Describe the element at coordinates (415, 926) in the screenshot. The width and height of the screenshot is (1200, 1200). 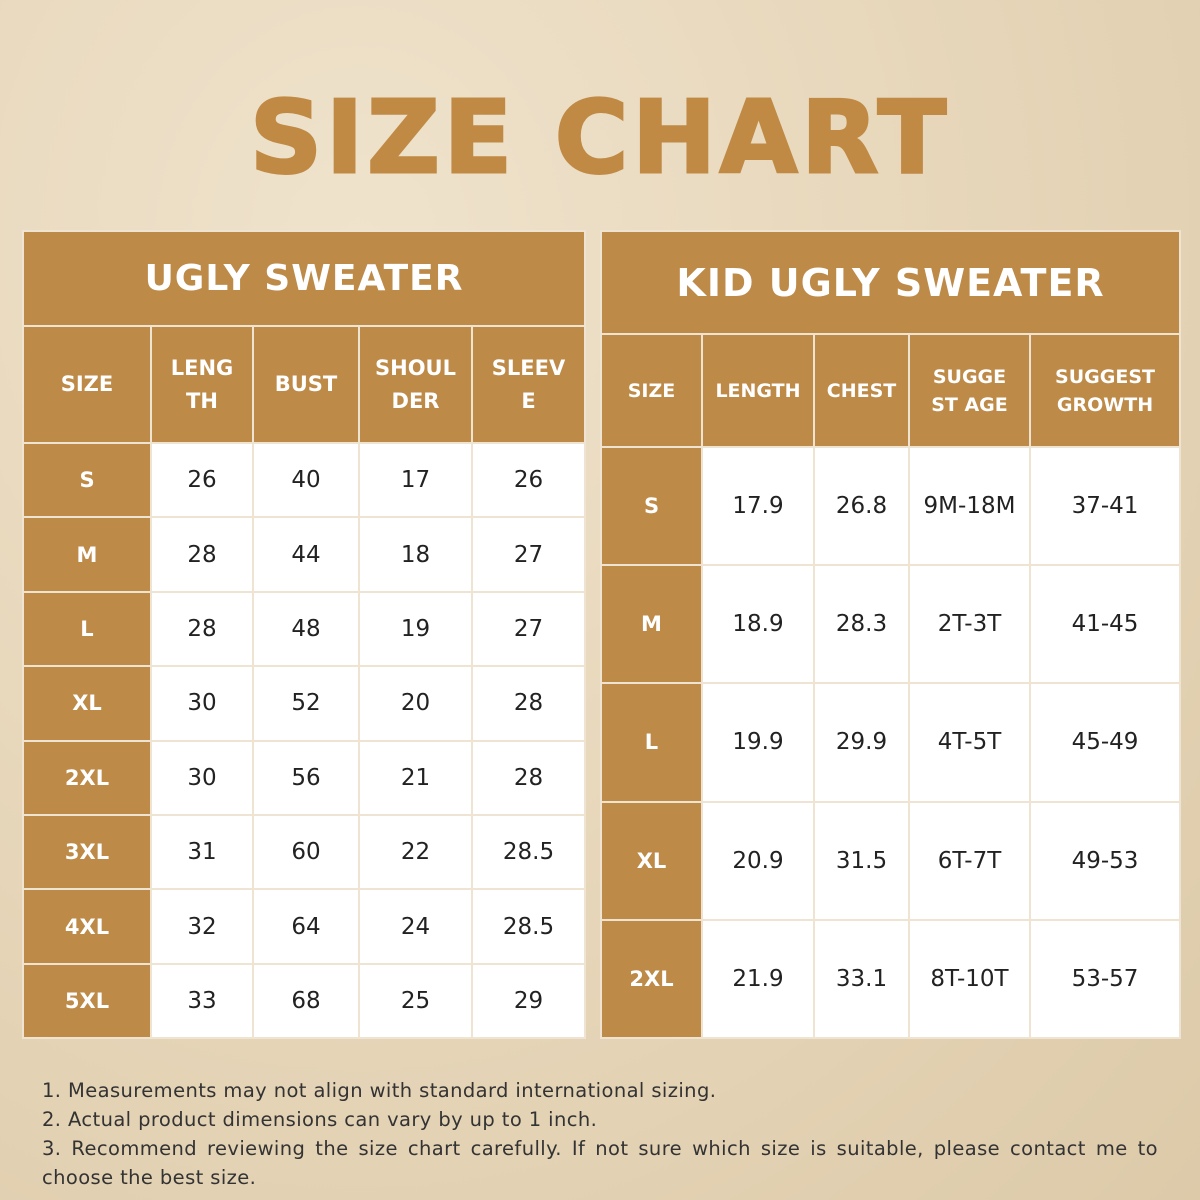
I see `measurement-cell: 24` at that location.